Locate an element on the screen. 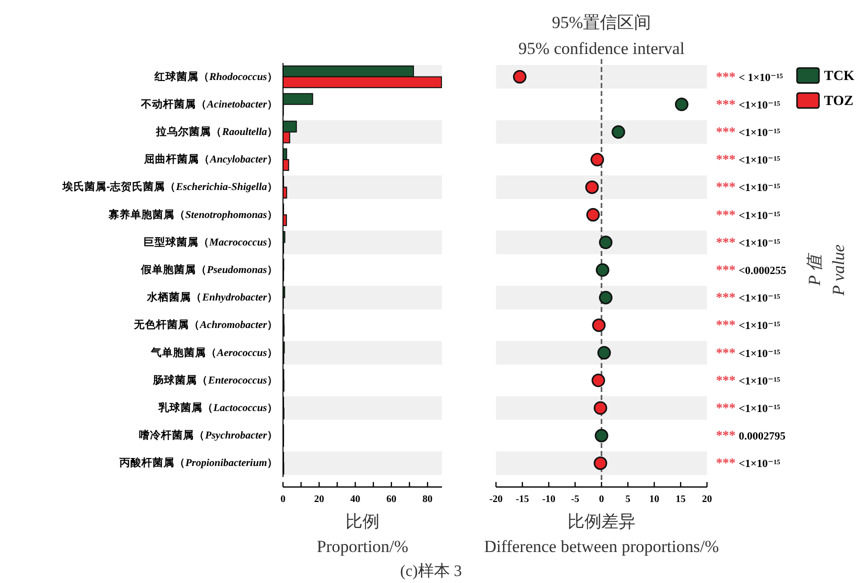  y-tick-label: 无色杆菌属（Achromobacter） is located at coordinates (205, 325).